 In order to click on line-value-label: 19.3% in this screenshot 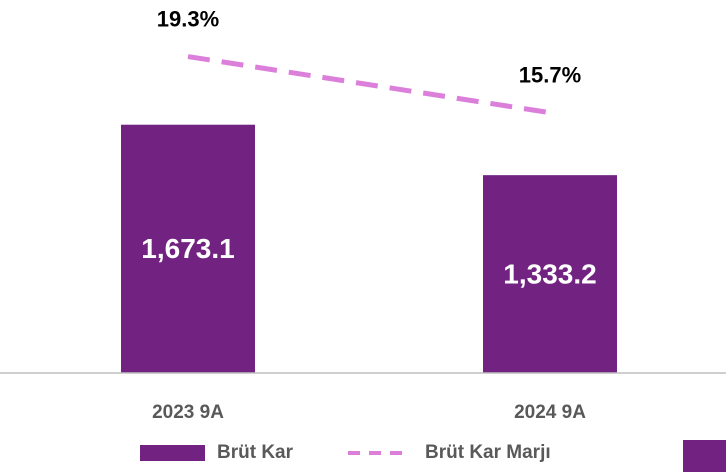, I will do `click(188, 18)`.